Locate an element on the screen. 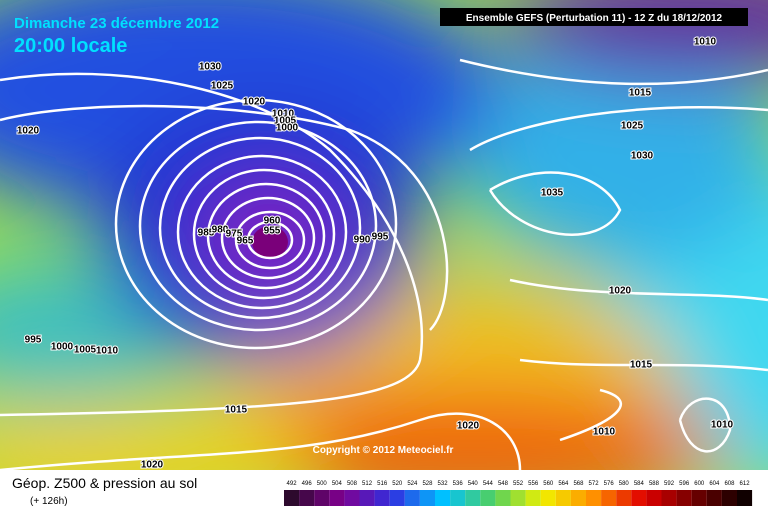  time: 20:00 locale is located at coordinates (70, 46).